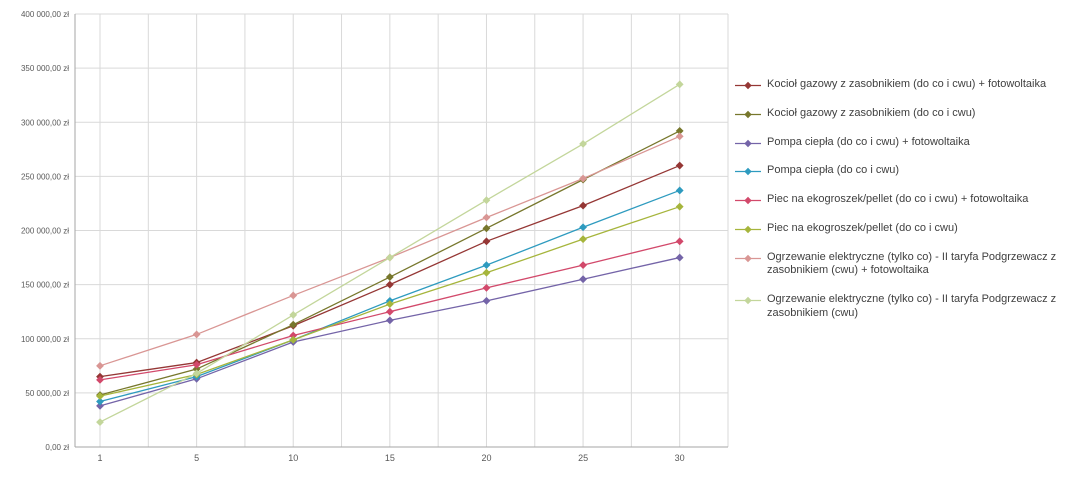 This screenshot has width=1080, height=477. Describe the element at coordinates (680, 458) in the screenshot. I see `x-axis-tick-label: 30` at that location.